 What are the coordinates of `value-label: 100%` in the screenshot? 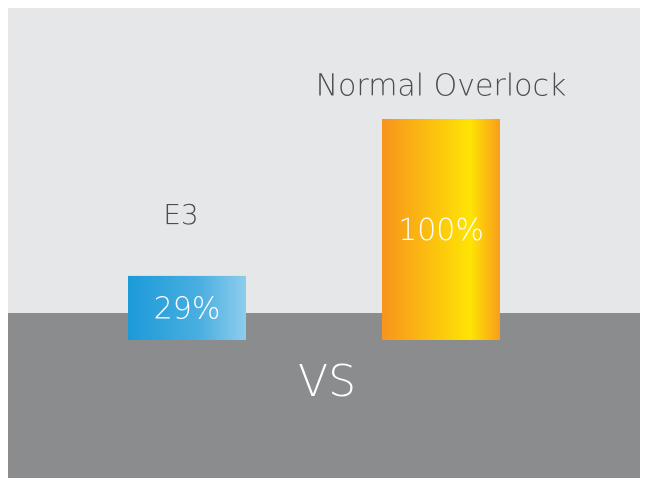 It's located at (441, 230).